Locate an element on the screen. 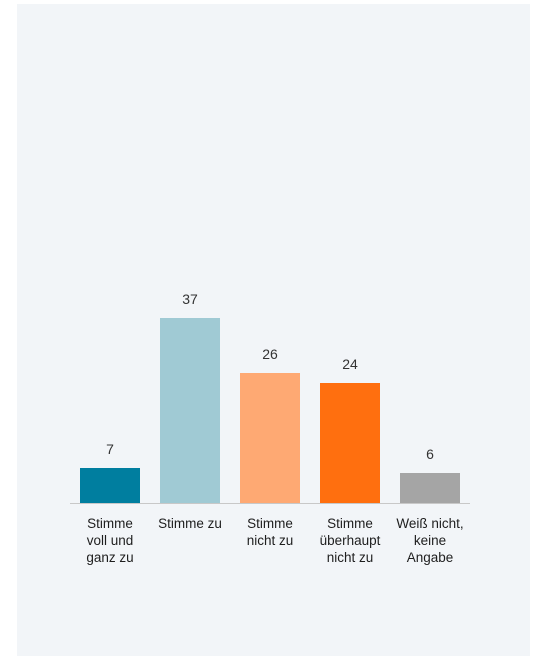  category-label-0: Stimme voll und ganz zu is located at coordinates (109, 540).